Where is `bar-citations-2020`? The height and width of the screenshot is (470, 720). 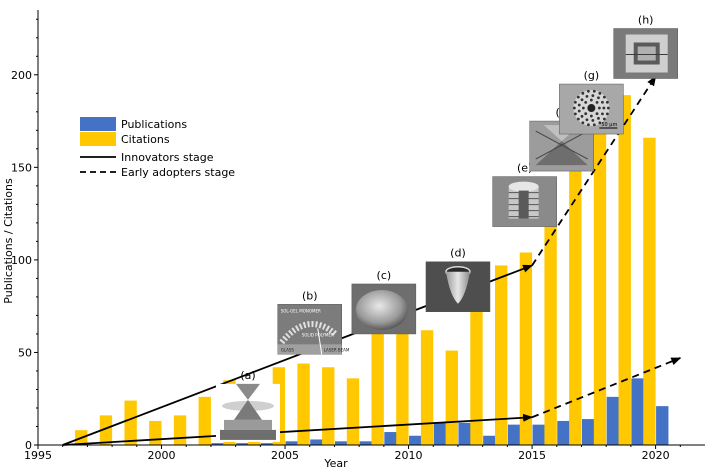
bar-citations-2020 is located at coordinates (649, 291).